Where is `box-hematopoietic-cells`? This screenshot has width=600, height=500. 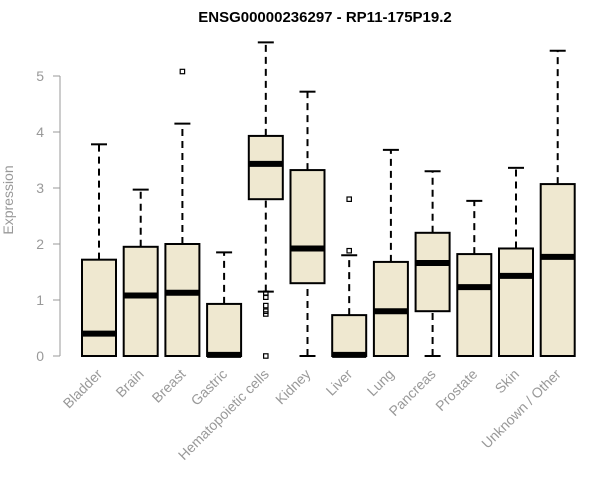 box-hematopoietic-cells is located at coordinates (265, 200).